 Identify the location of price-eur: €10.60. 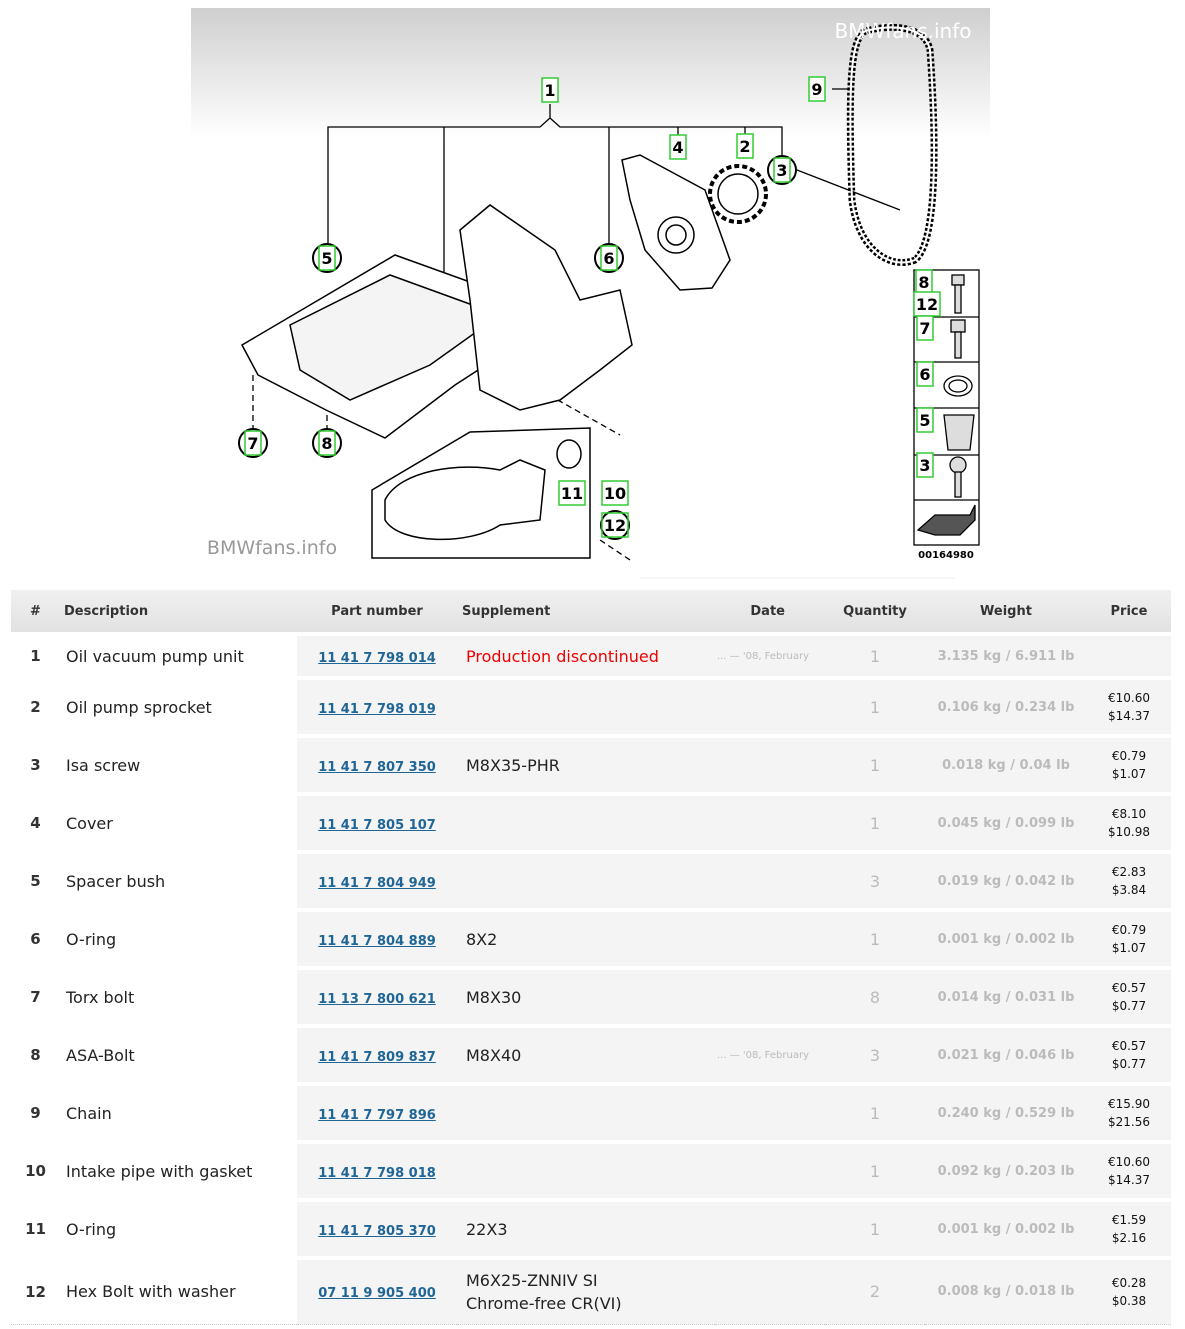
(1129, 1162).